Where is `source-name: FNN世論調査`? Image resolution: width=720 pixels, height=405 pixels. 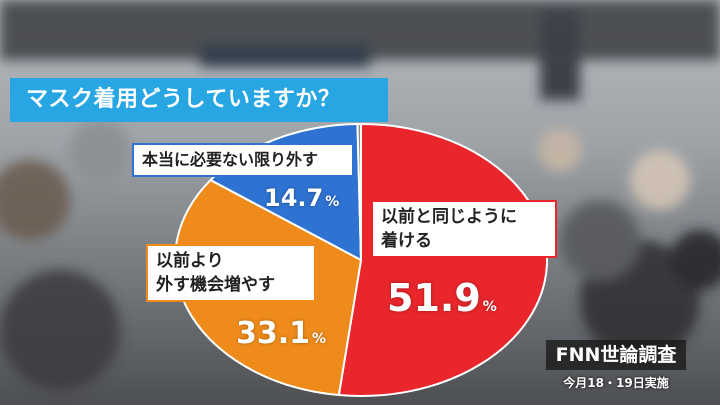
source-name: FNN世論調査 is located at coordinates (616, 355).